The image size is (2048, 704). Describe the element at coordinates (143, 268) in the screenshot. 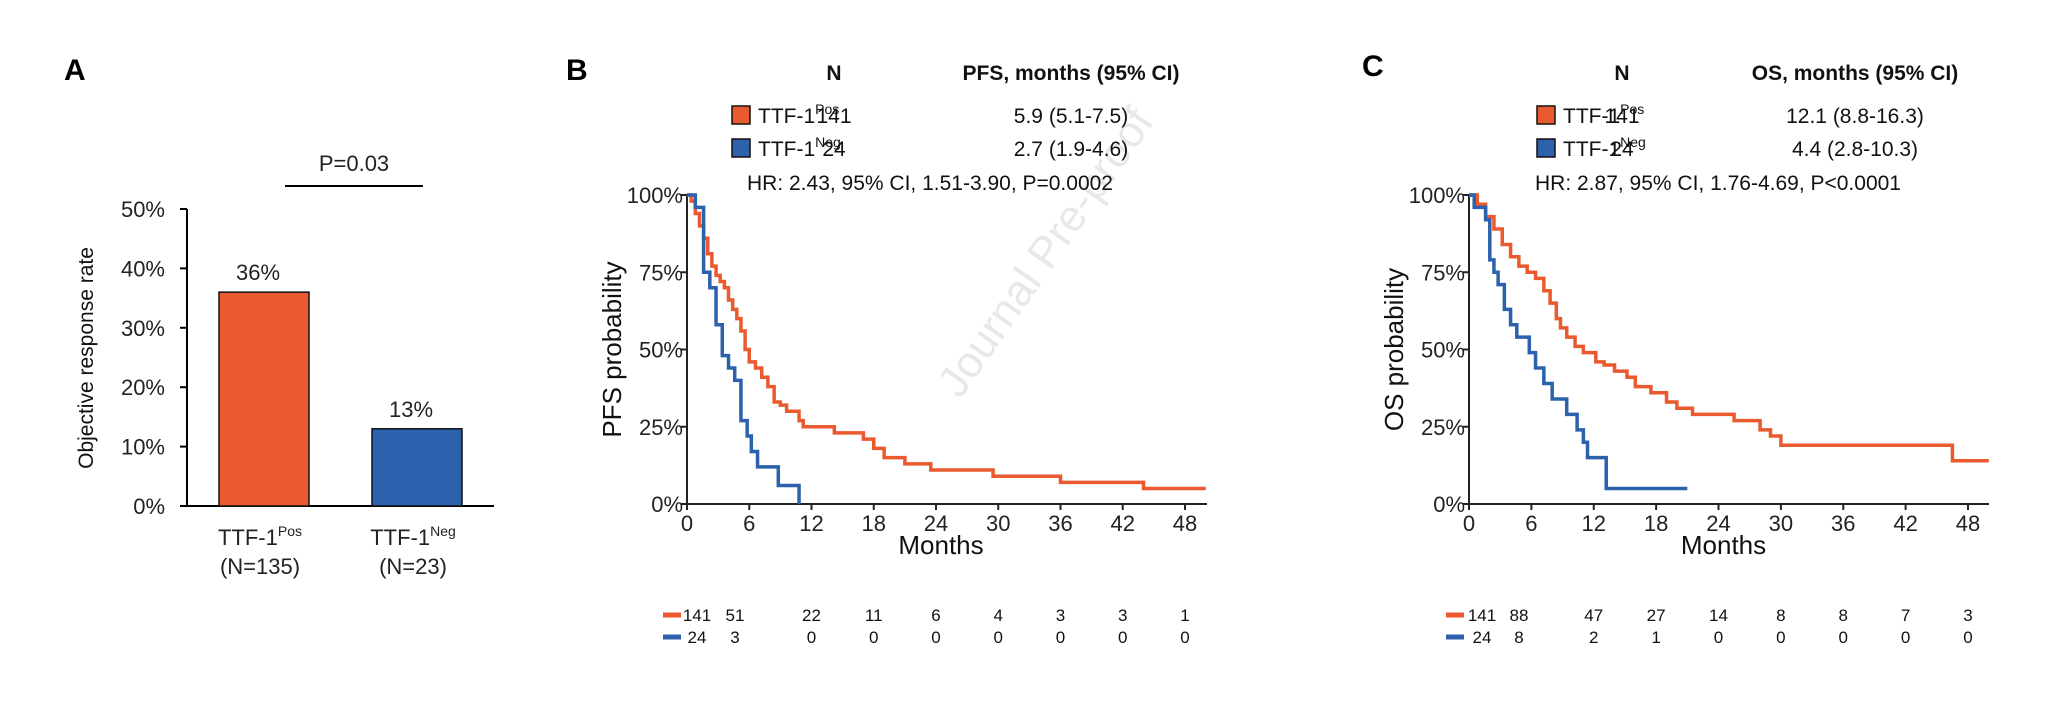

I see `y-tick-label: 40%` at that location.